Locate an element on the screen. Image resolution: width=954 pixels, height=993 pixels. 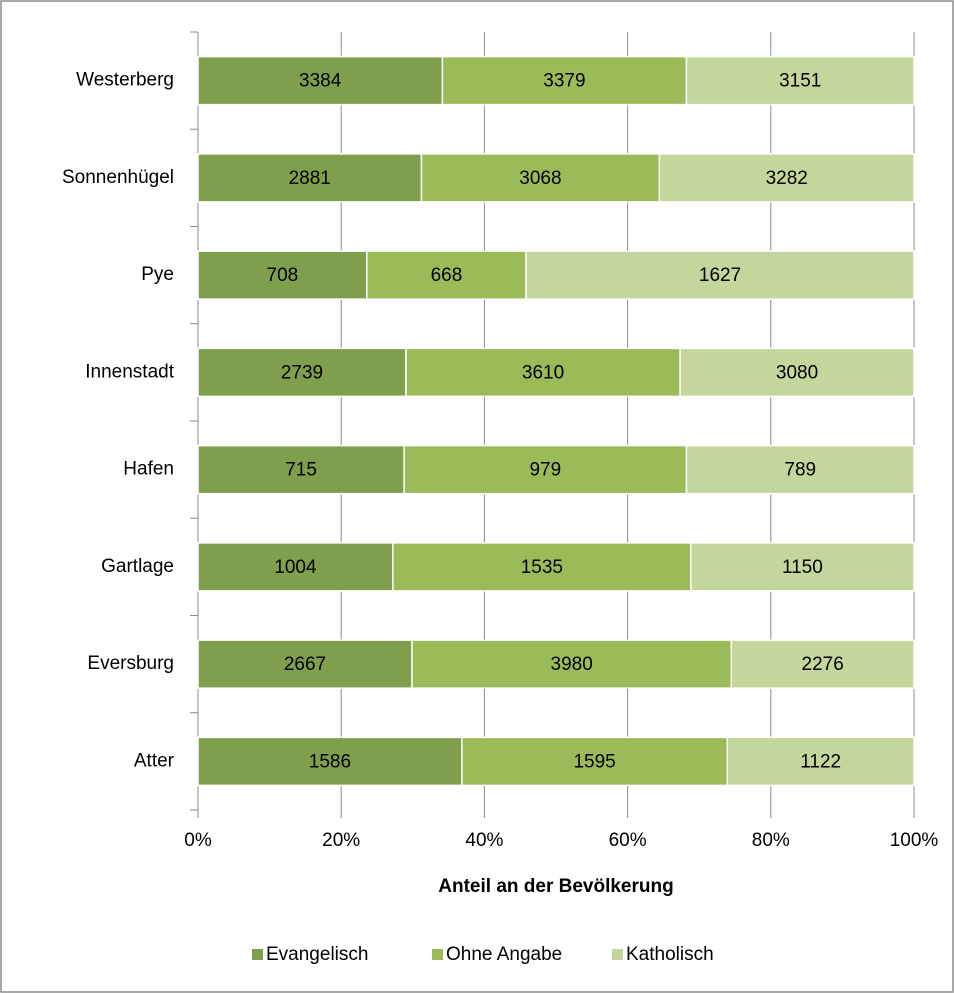
data-label: 2739 is located at coordinates (302, 372).